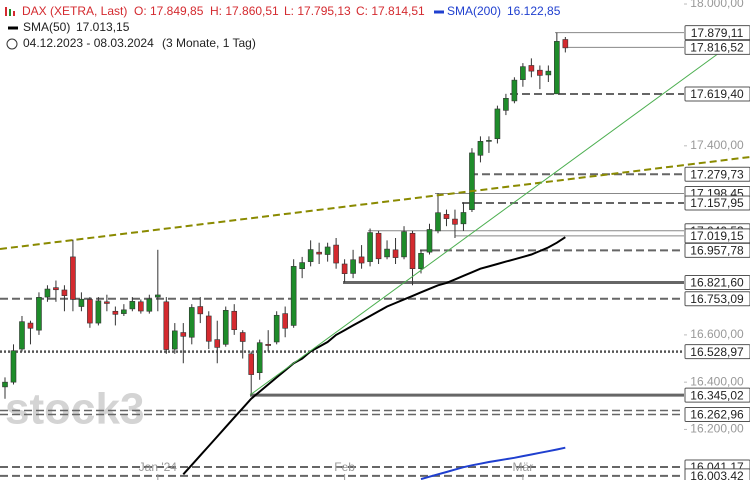  I want to click on level-label: 17.019,15, so click(717, 236).